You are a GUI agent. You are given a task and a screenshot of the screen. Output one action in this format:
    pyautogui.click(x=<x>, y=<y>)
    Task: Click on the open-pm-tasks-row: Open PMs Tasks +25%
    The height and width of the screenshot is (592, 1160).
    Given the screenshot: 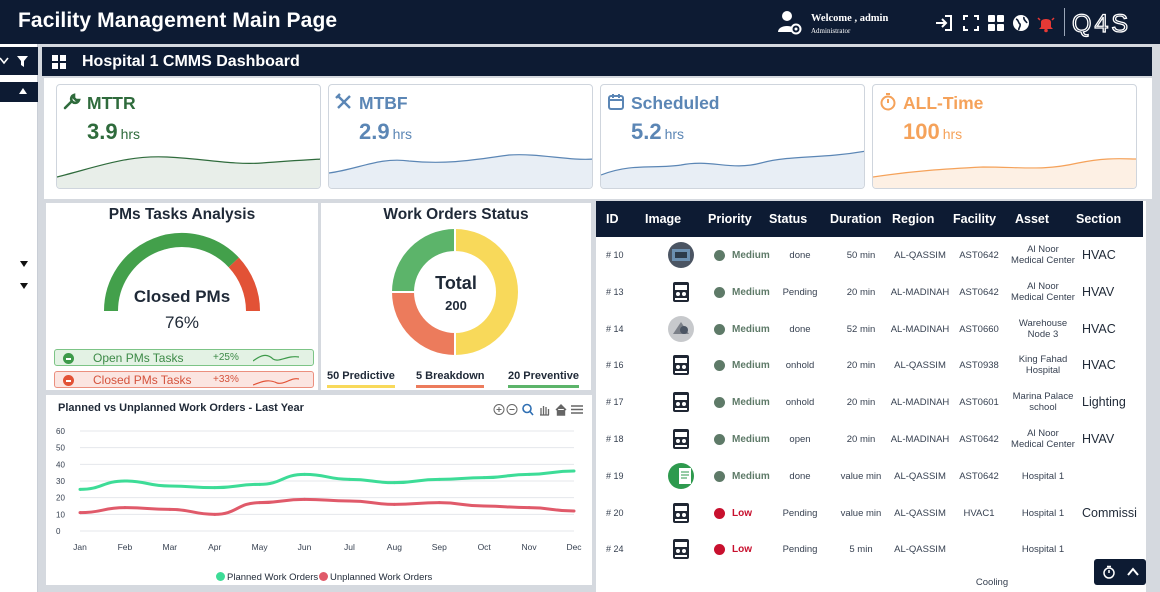 What is the action you would take?
    pyautogui.click(x=184, y=357)
    